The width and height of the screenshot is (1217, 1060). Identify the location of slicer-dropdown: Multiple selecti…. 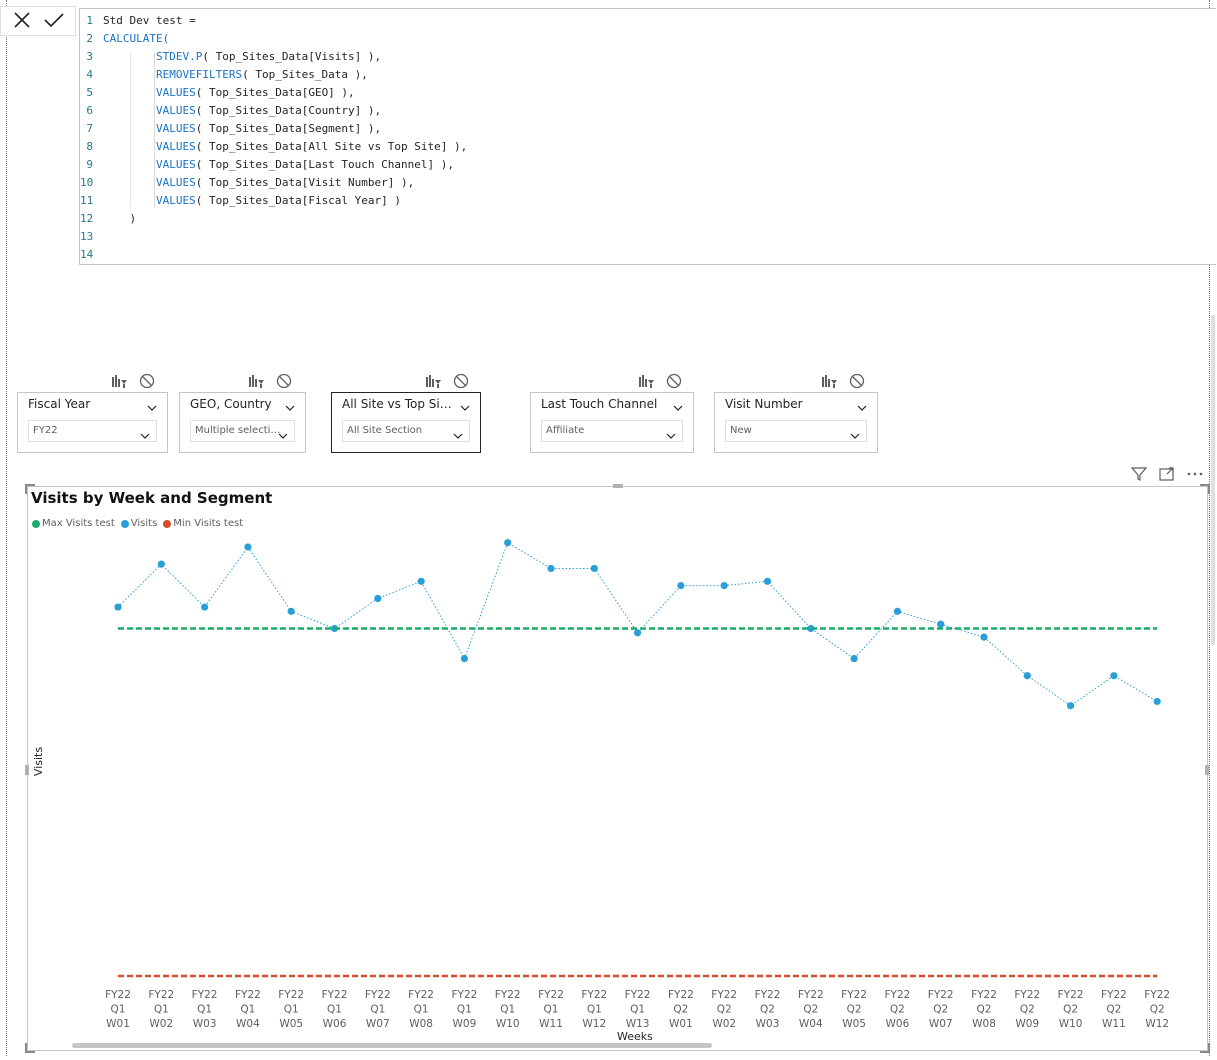
(242, 431).